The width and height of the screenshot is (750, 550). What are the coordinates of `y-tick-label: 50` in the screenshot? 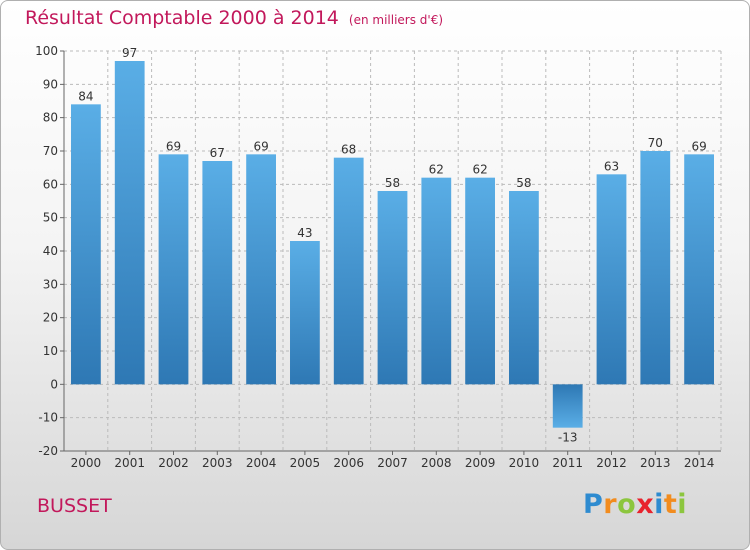 It's located at (50, 218).